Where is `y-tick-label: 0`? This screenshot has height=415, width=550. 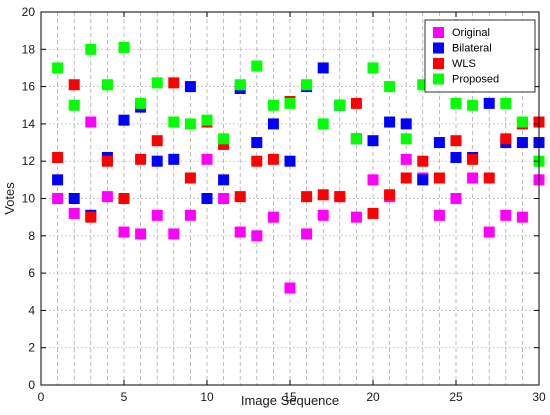
y-tick-label: 0 is located at coordinates (31, 385).